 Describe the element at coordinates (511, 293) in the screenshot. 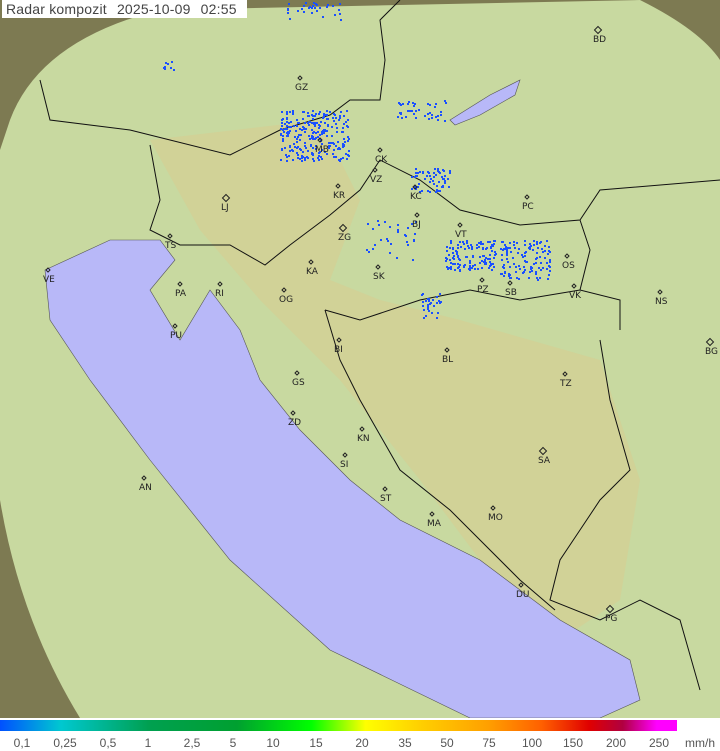

I see `city-label: SB` at that location.